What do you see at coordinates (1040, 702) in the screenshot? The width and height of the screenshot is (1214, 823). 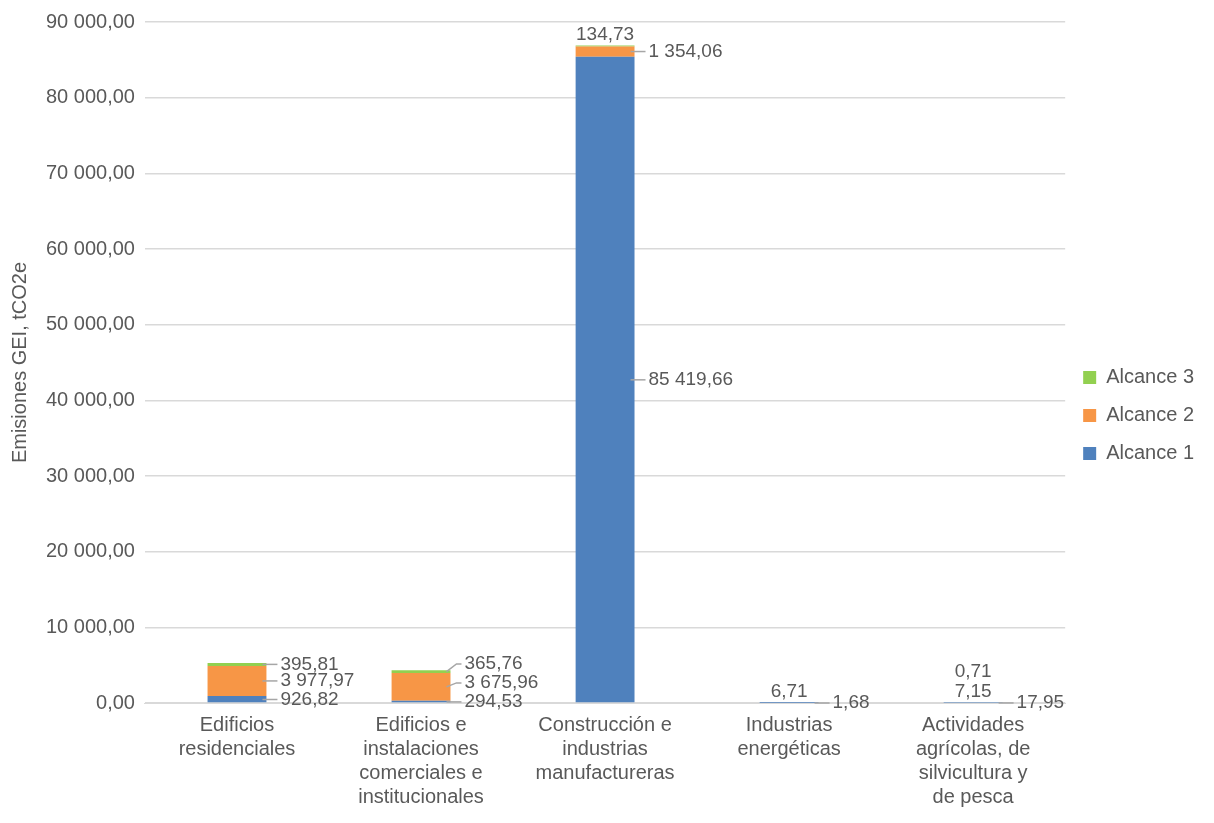 I see `data-label: 17,95` at bounding box center [1040, 702].